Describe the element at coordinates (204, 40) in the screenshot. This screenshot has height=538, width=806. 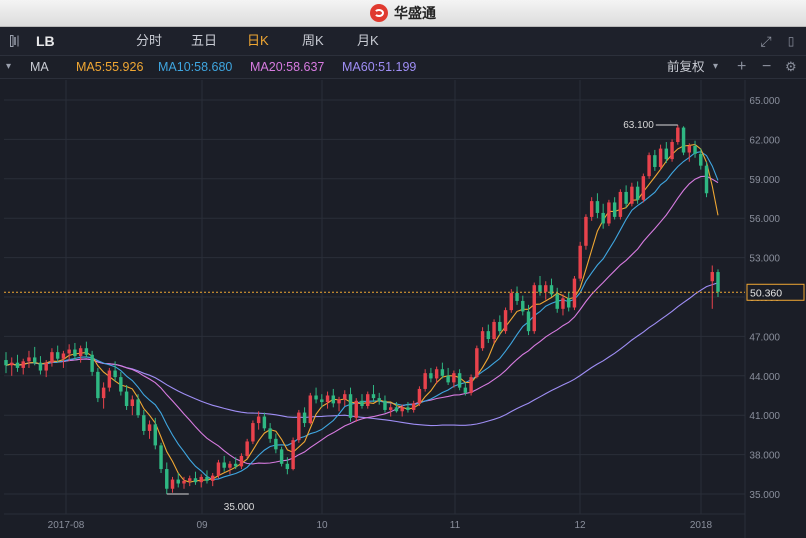
I see `tab-five-day: 五日` at that location.